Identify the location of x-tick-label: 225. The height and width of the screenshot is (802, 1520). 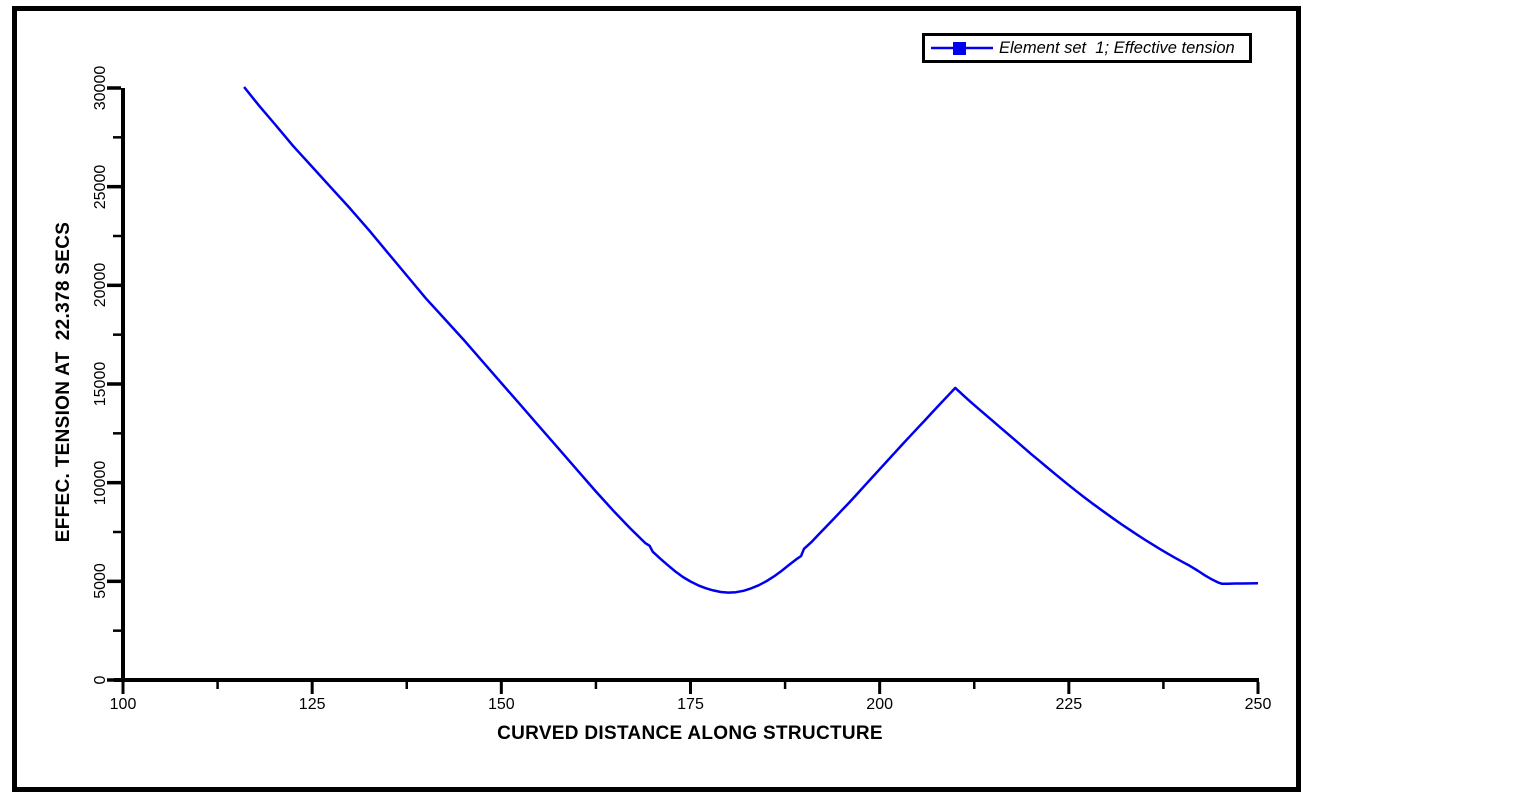
(1069, 704).